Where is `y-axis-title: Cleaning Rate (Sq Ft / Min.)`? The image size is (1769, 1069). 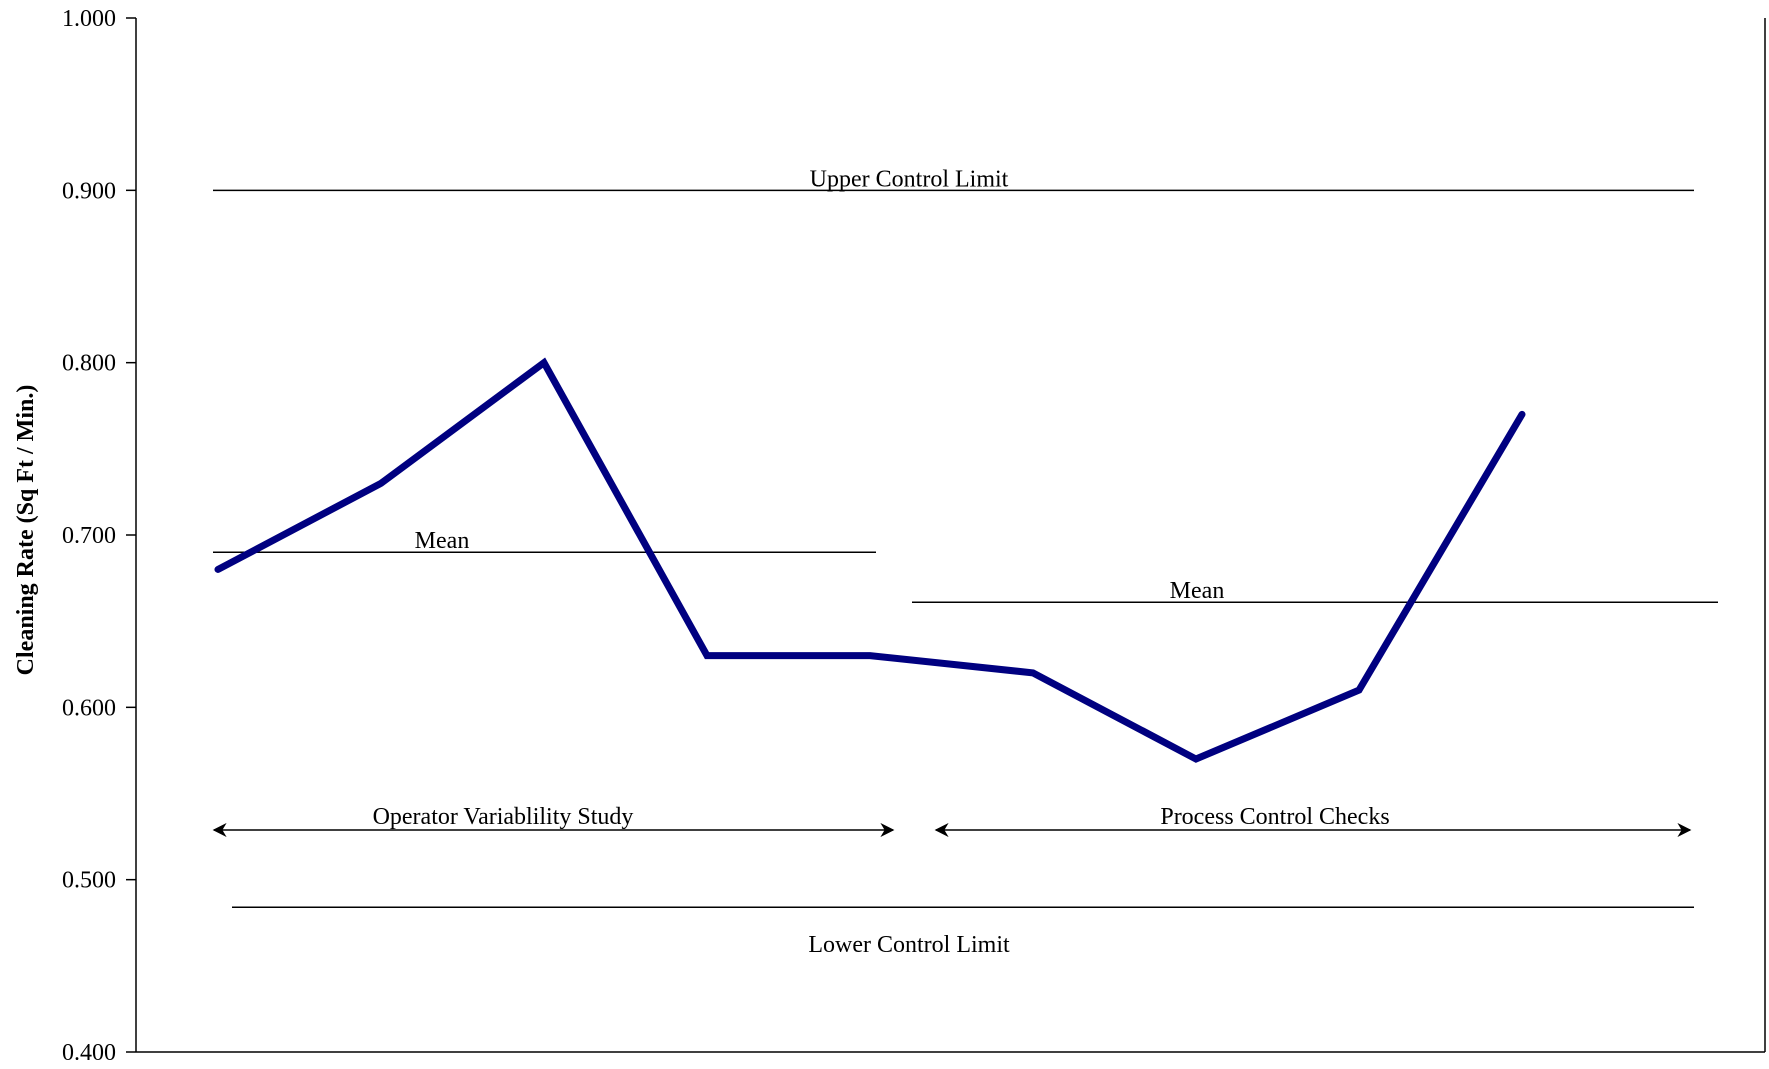 y-axis-title: Cleaning Rate (Sq Ft / Min.) is located at coordinates (26, 530).